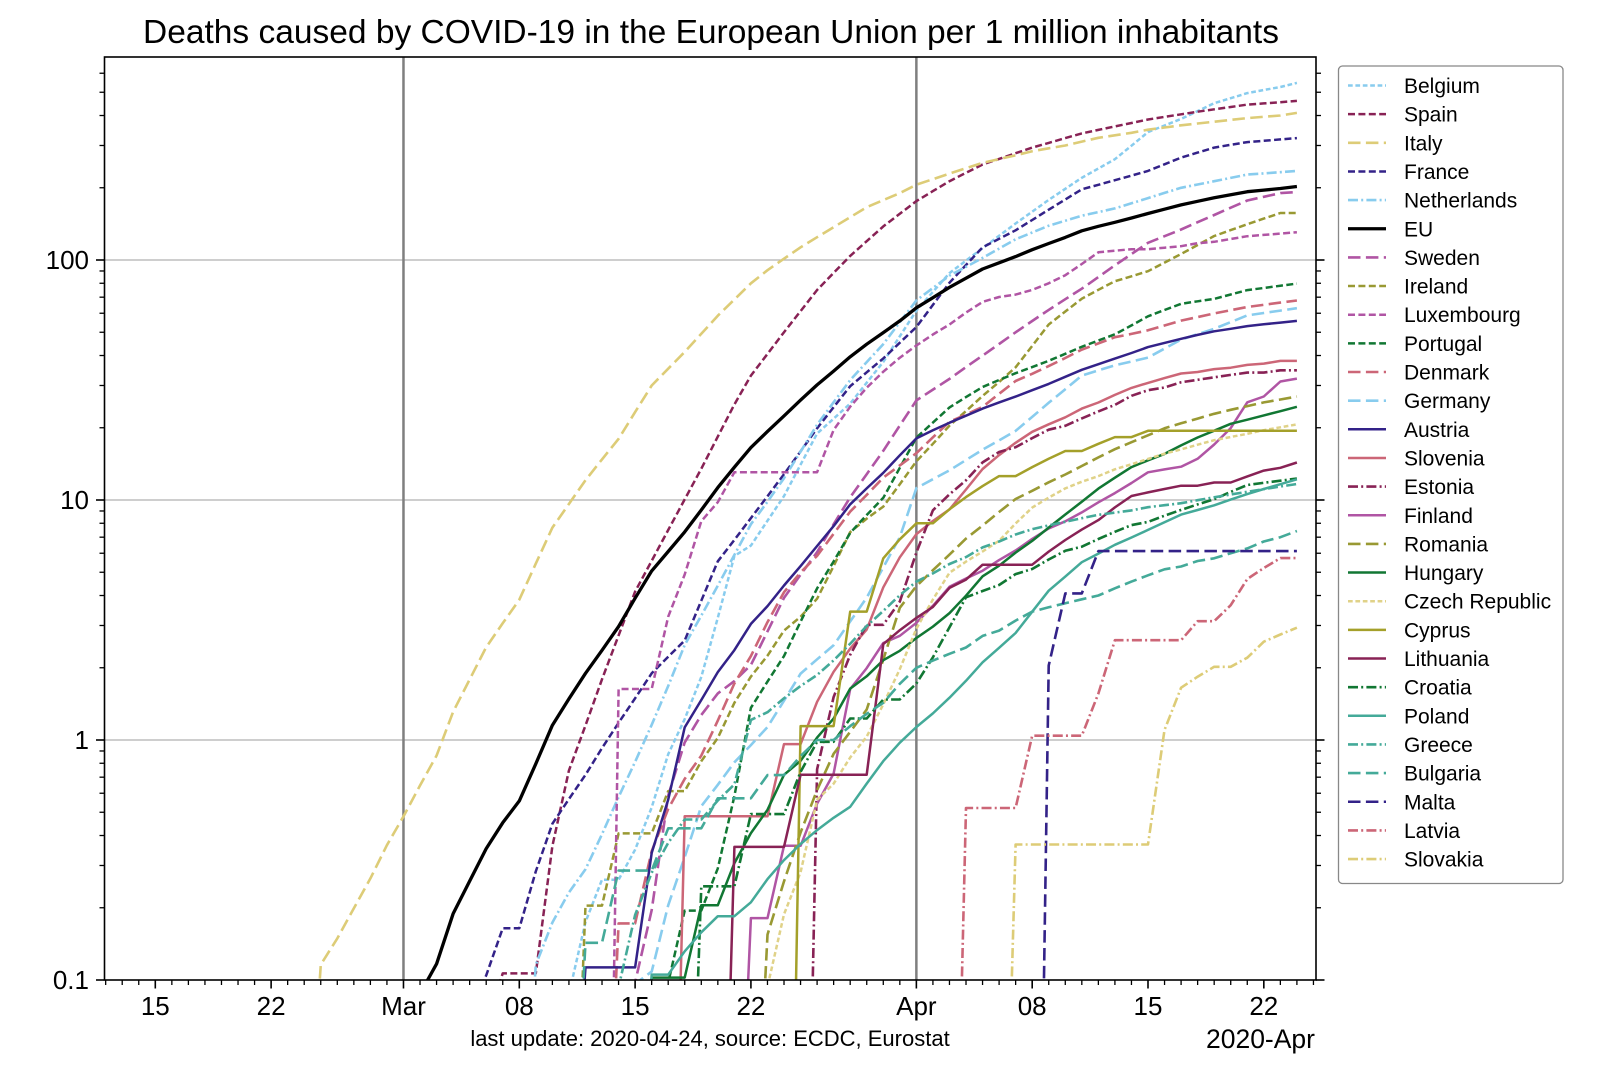 This screenshot has height=1071, width=1599. What do you see at coordinates (1430, 802) in the screenshot?
I see `svg-text: Malta` at bounding box center [1430, 802].